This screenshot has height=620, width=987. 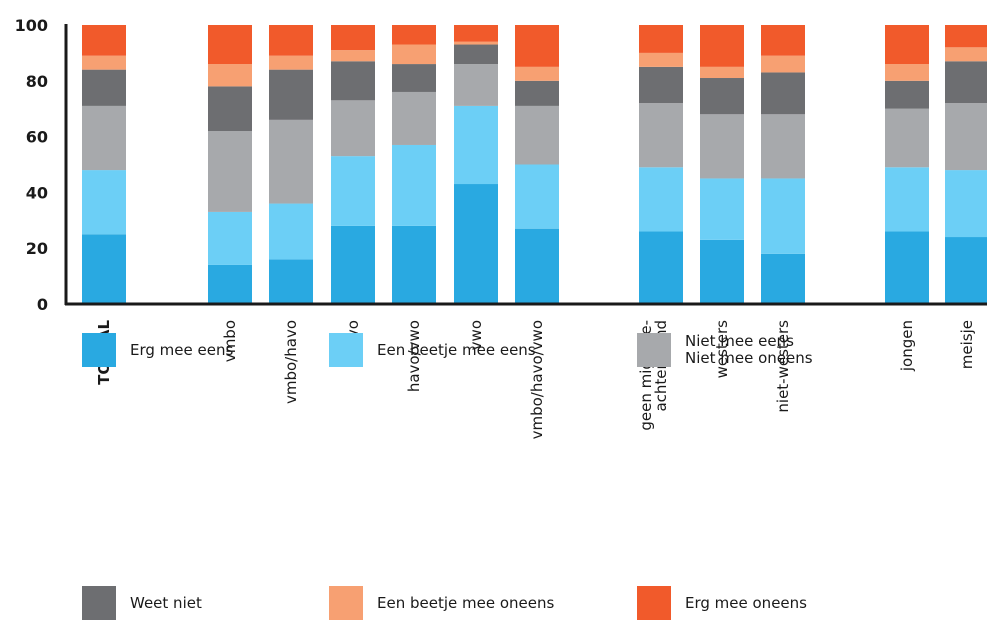 I want to click on category-label-10: jongen, so click(x=907, y=346).